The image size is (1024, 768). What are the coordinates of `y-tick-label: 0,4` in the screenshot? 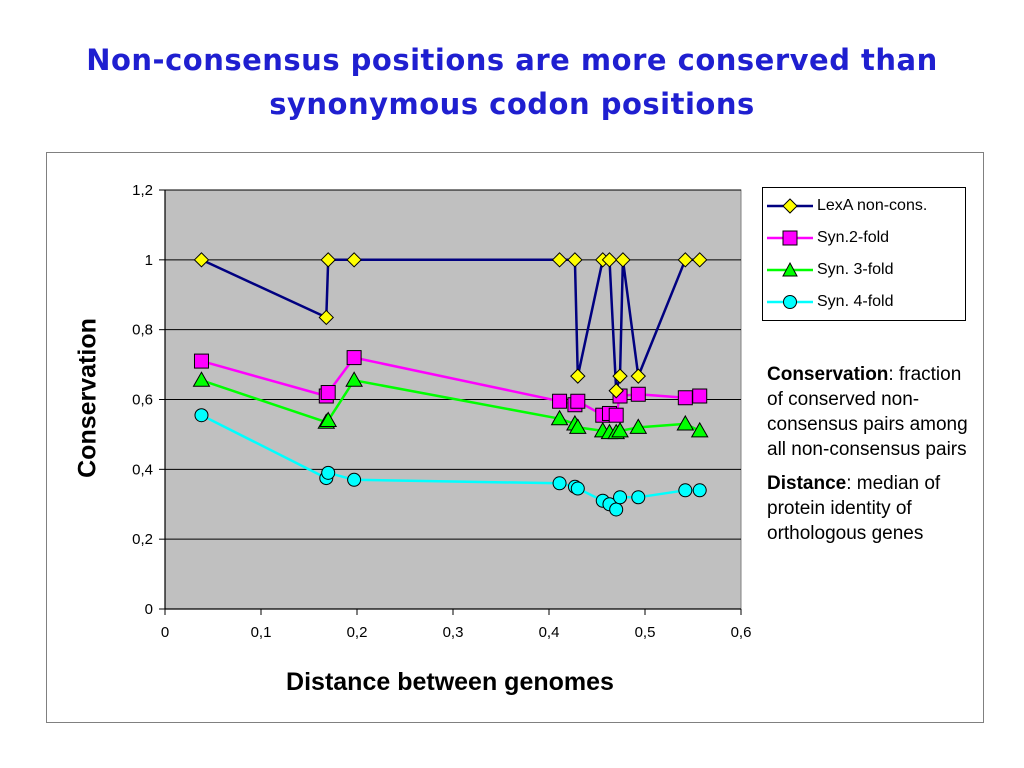 It's located at (142, 469).